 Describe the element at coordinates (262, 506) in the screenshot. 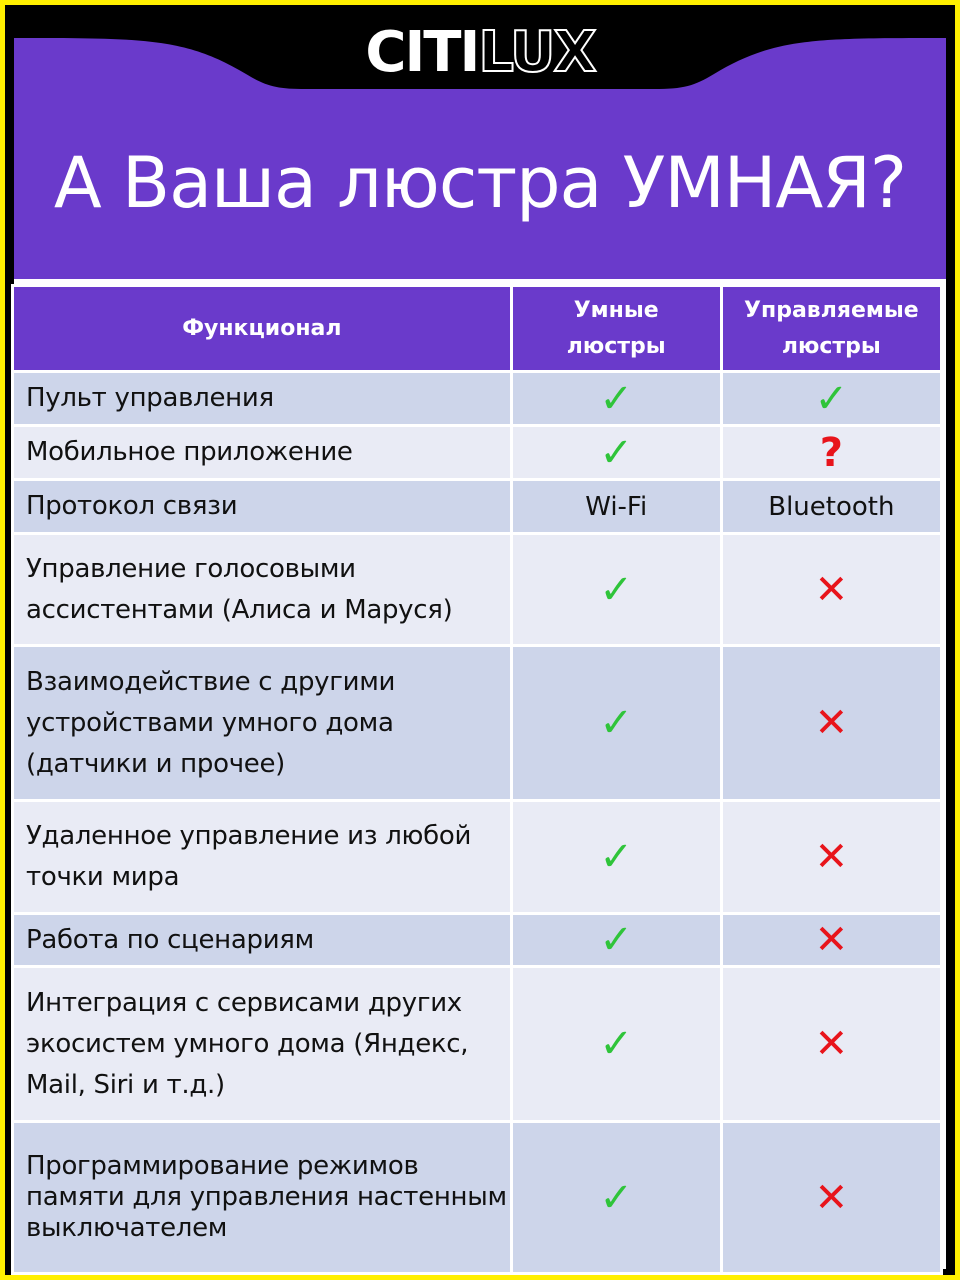

I see `feature-cell: Протокол связи` at that location.